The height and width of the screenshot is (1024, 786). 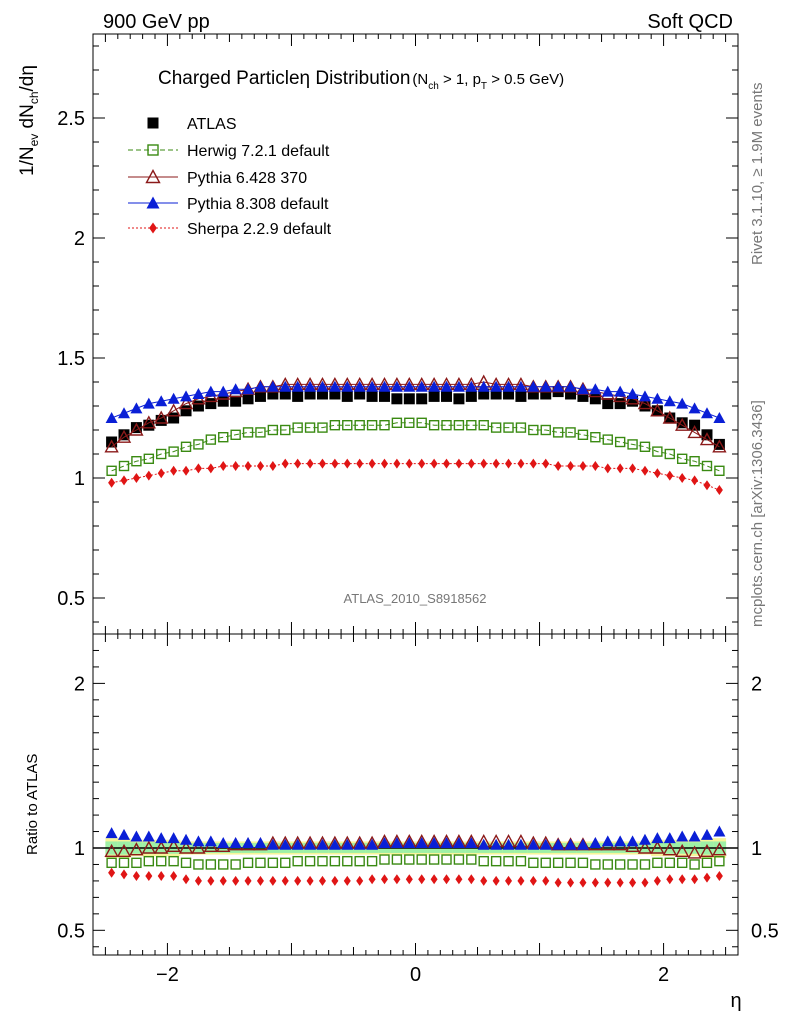 What do you see at coordinates (415, 414) in the screenshot?
I see `series-line` at bounding box center [415, 414].